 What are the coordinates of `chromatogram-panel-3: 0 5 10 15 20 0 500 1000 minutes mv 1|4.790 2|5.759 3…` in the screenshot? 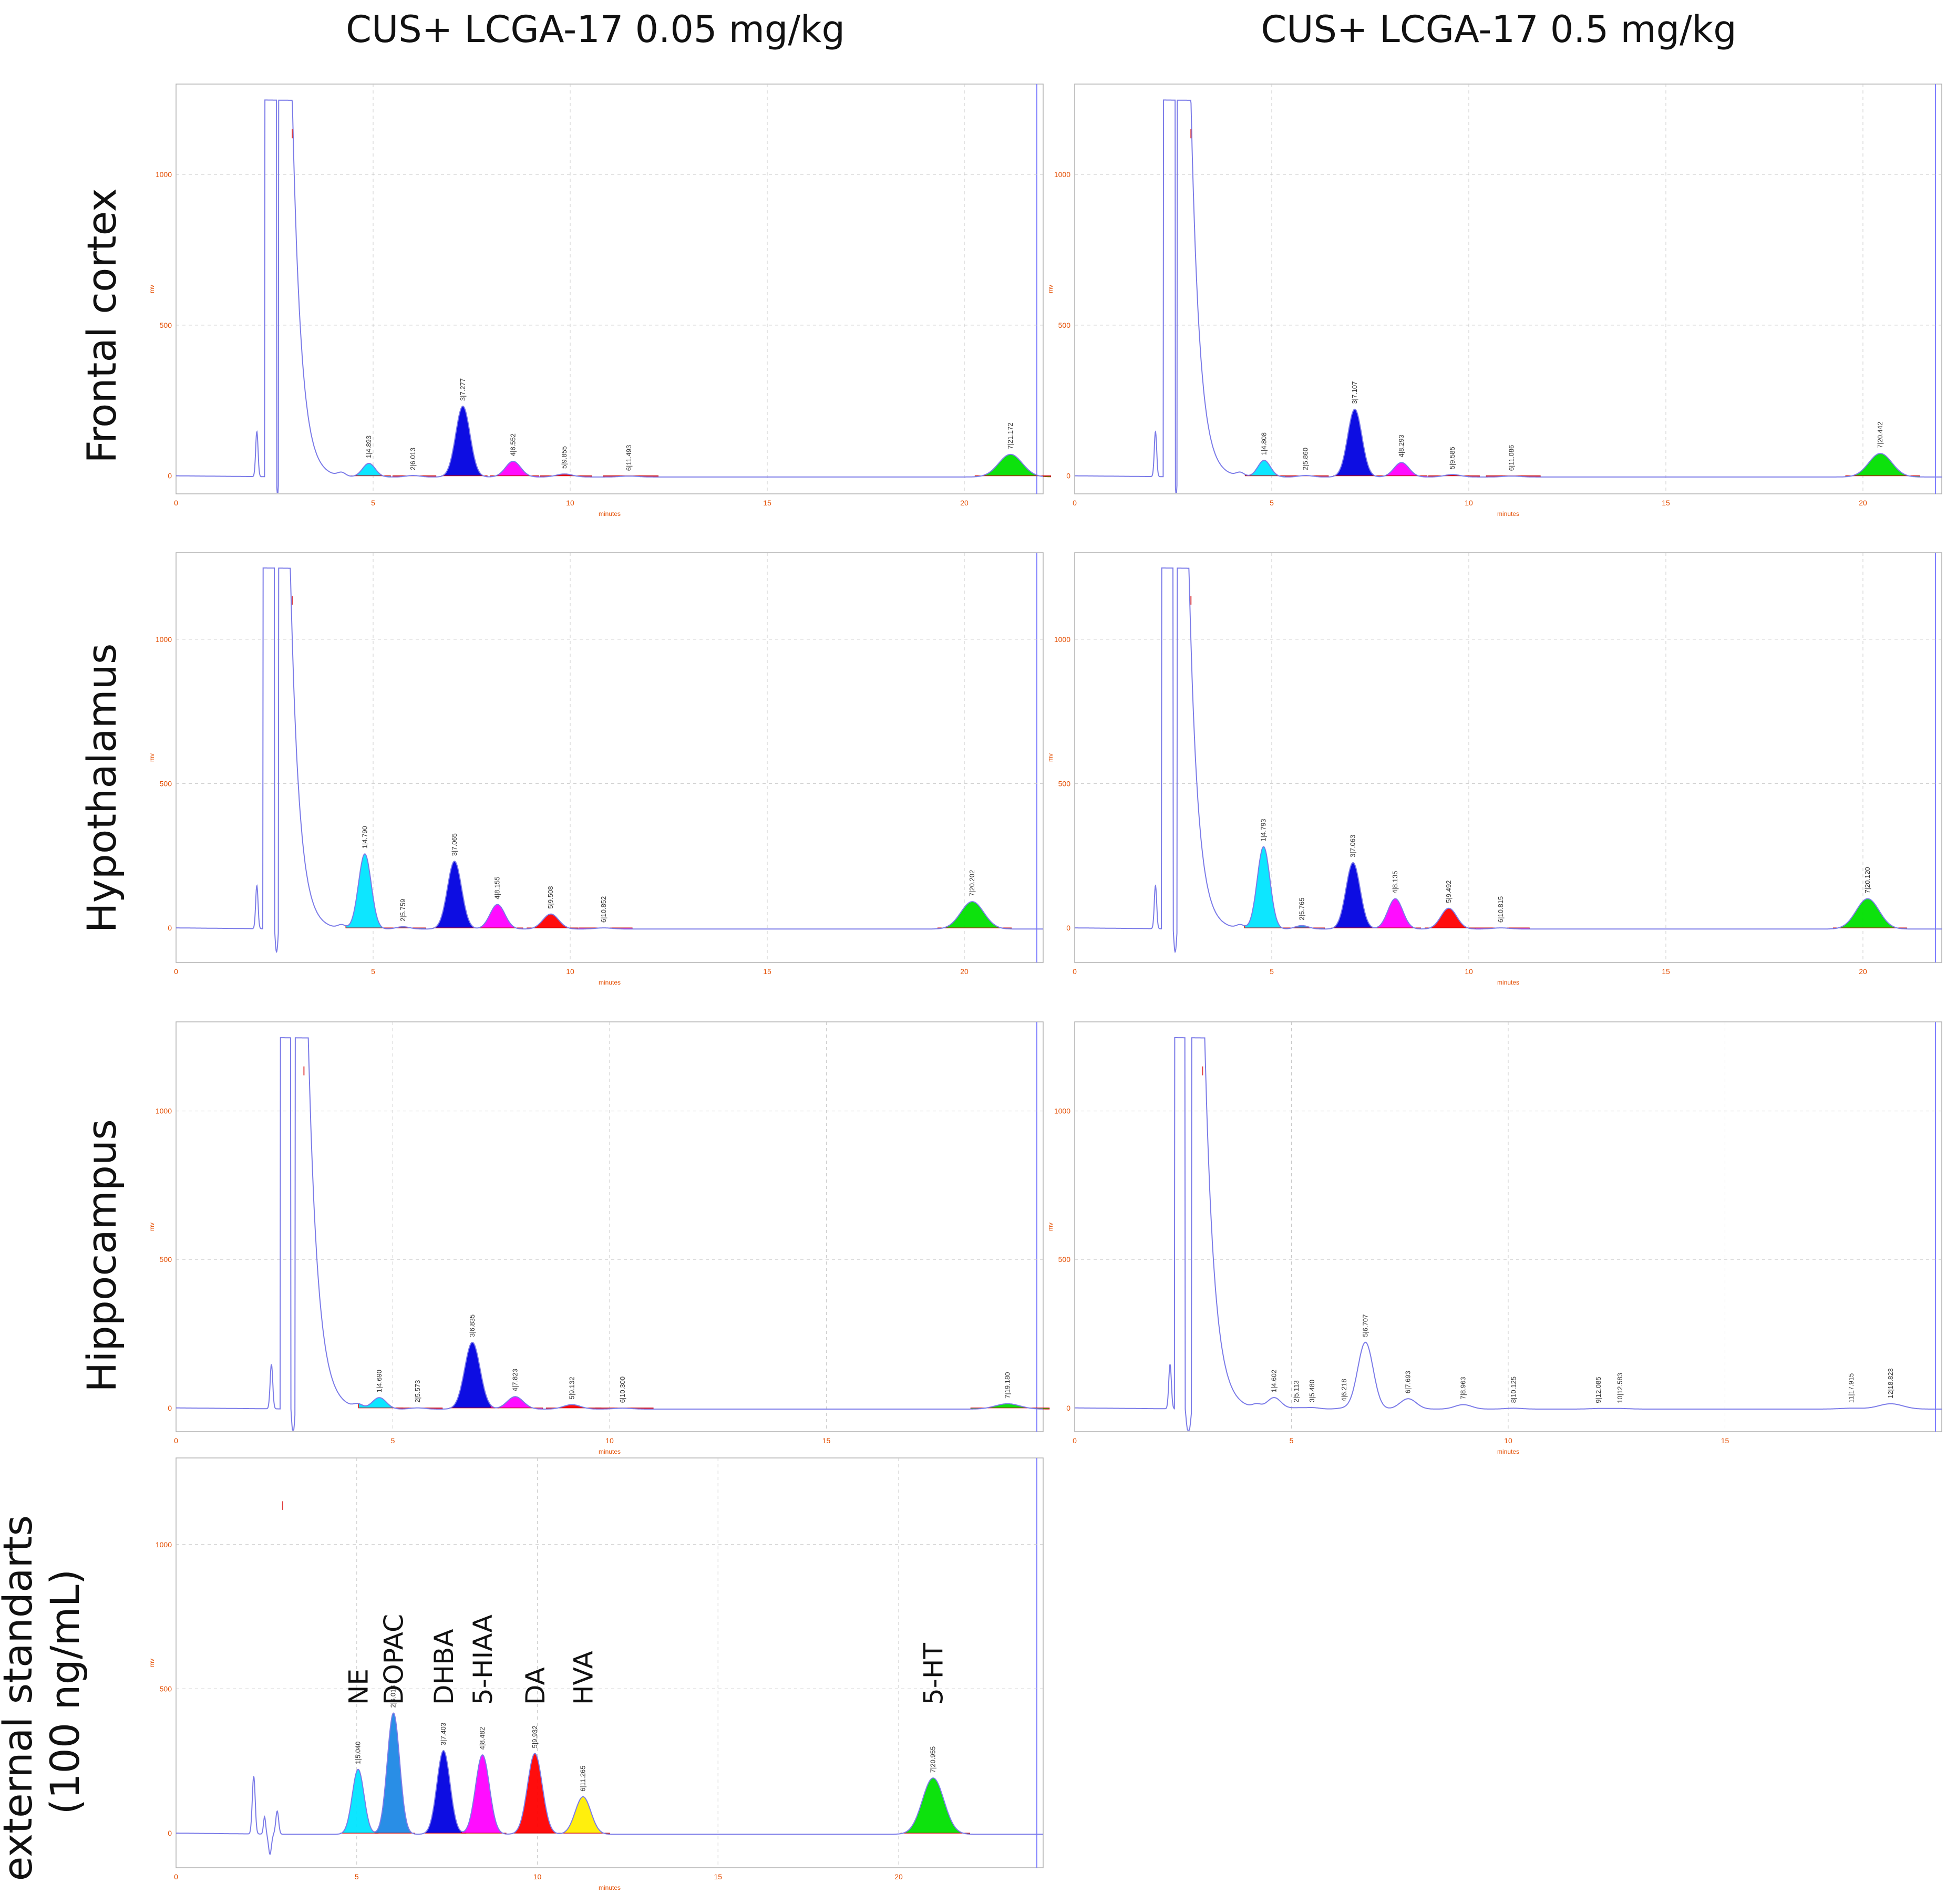 It's located at (596, 769).